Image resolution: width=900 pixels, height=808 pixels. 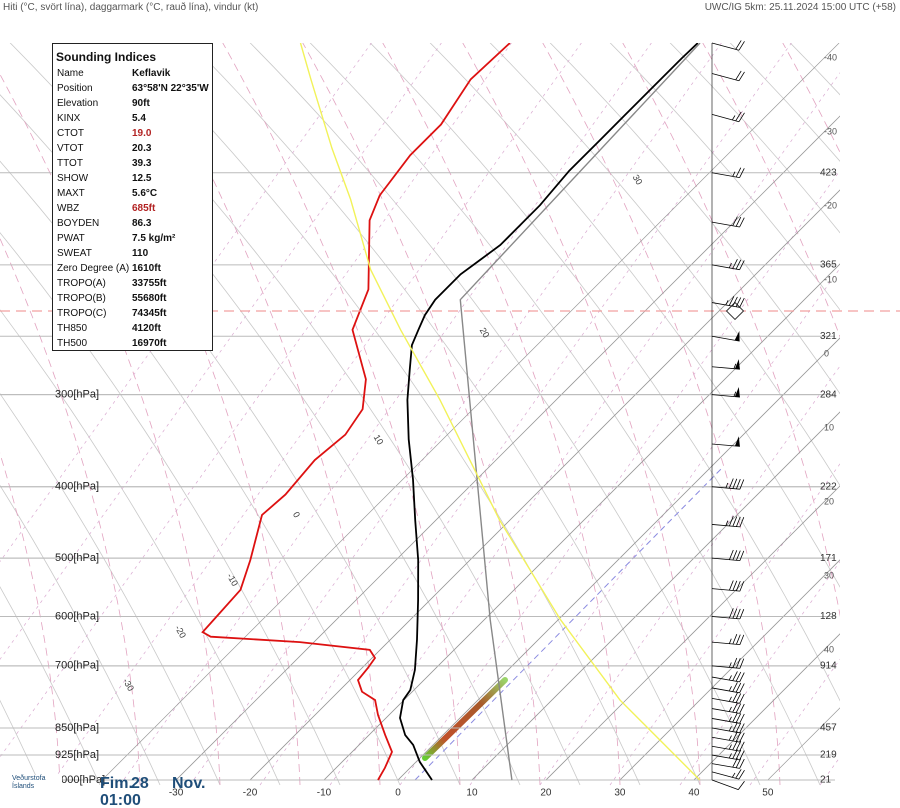 I want to click on index-value: 20.3, so click(x=142, y=148).